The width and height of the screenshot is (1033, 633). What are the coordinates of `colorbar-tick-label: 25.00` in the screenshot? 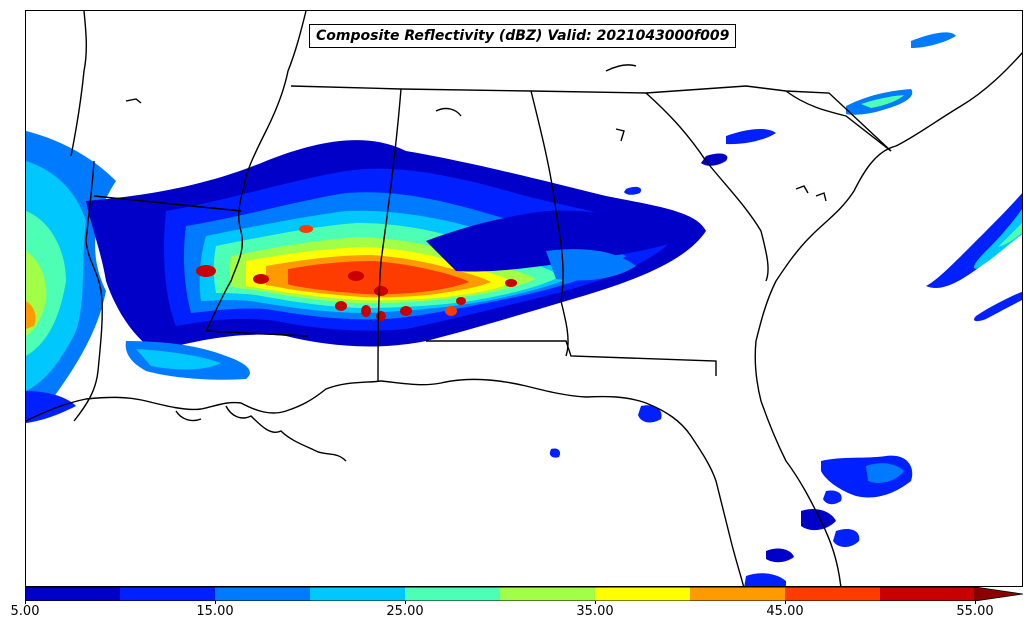 It's located at (405, 611).